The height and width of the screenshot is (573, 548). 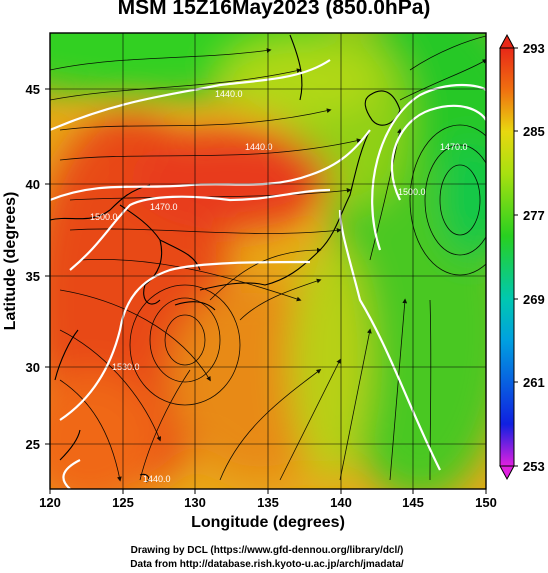 I want to click on colorbar: 293 285 277 269 261 253, so click(x=522, y=257).